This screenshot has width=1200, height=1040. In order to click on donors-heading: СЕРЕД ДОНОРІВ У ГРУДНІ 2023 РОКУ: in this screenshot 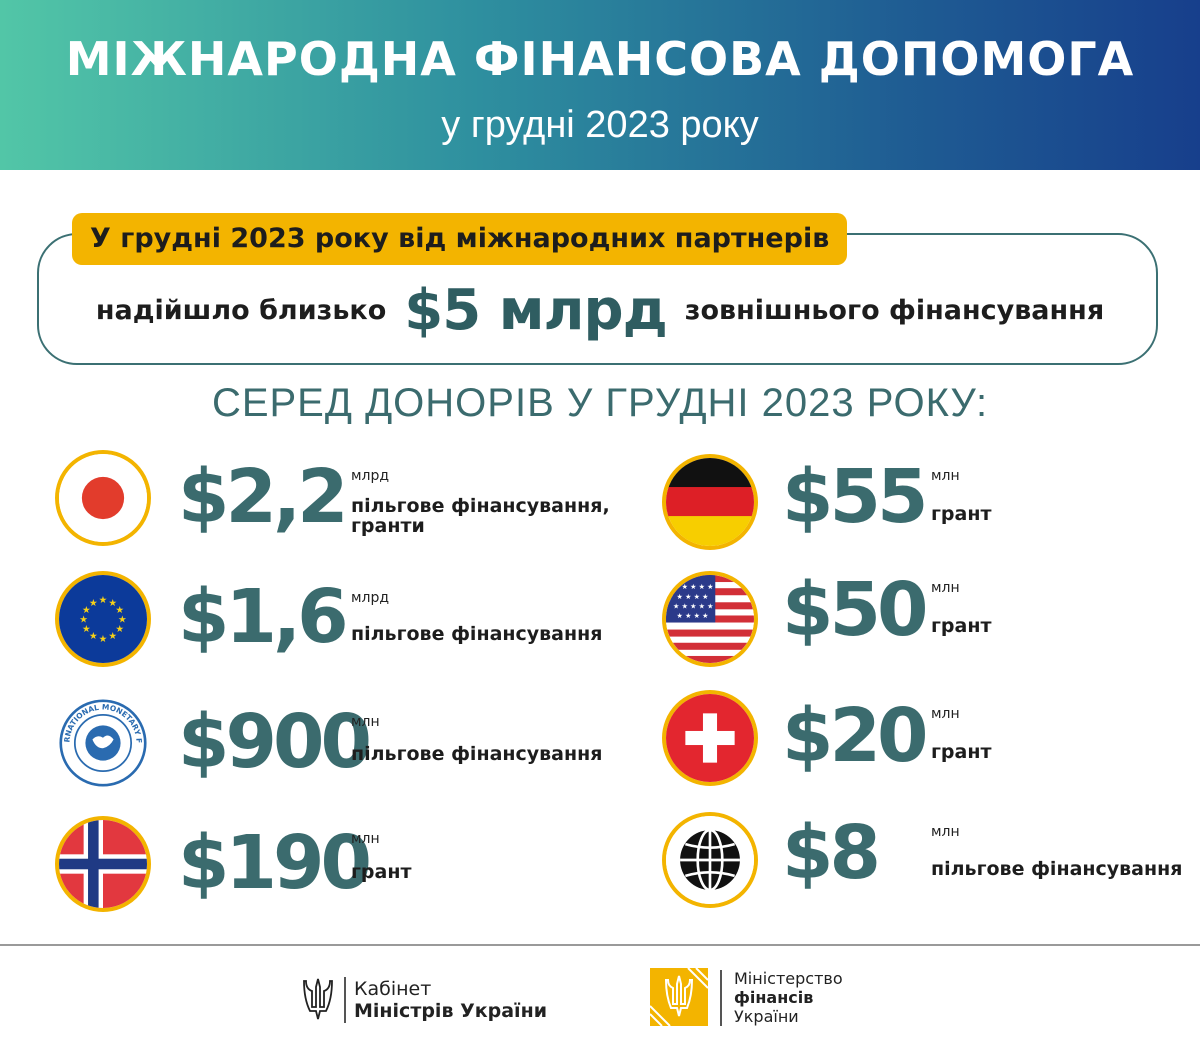, I will do `click(600, 403)`.